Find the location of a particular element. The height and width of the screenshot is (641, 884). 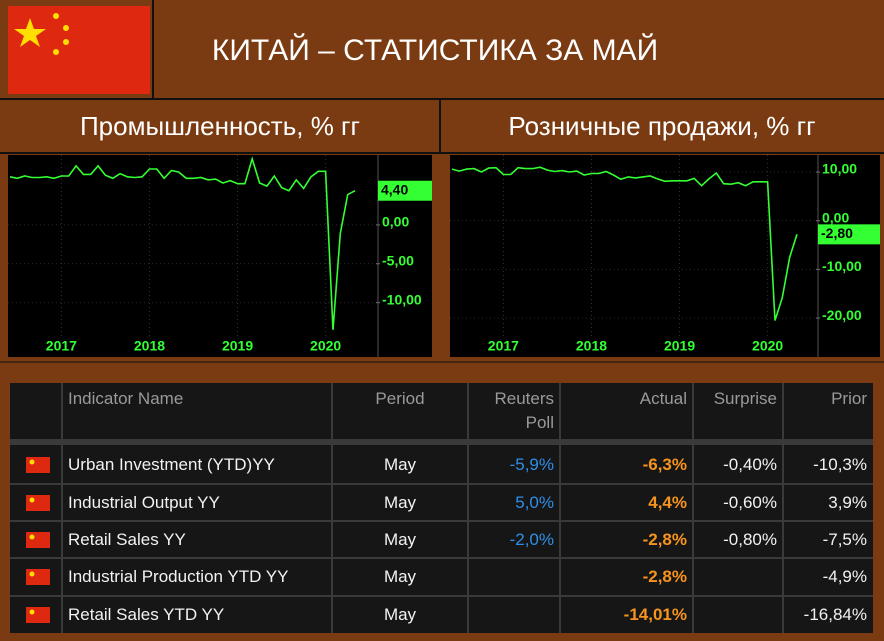

column-header: Indicator Name is located at coordinates (126, 398).